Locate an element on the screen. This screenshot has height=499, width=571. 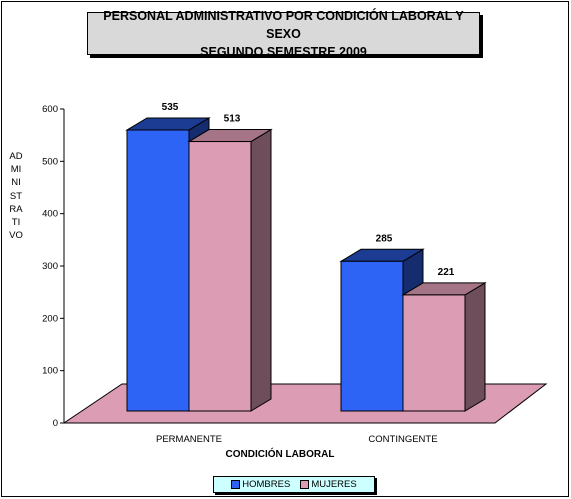
y-tick-label: 500 is located at coordinates (50, 161).